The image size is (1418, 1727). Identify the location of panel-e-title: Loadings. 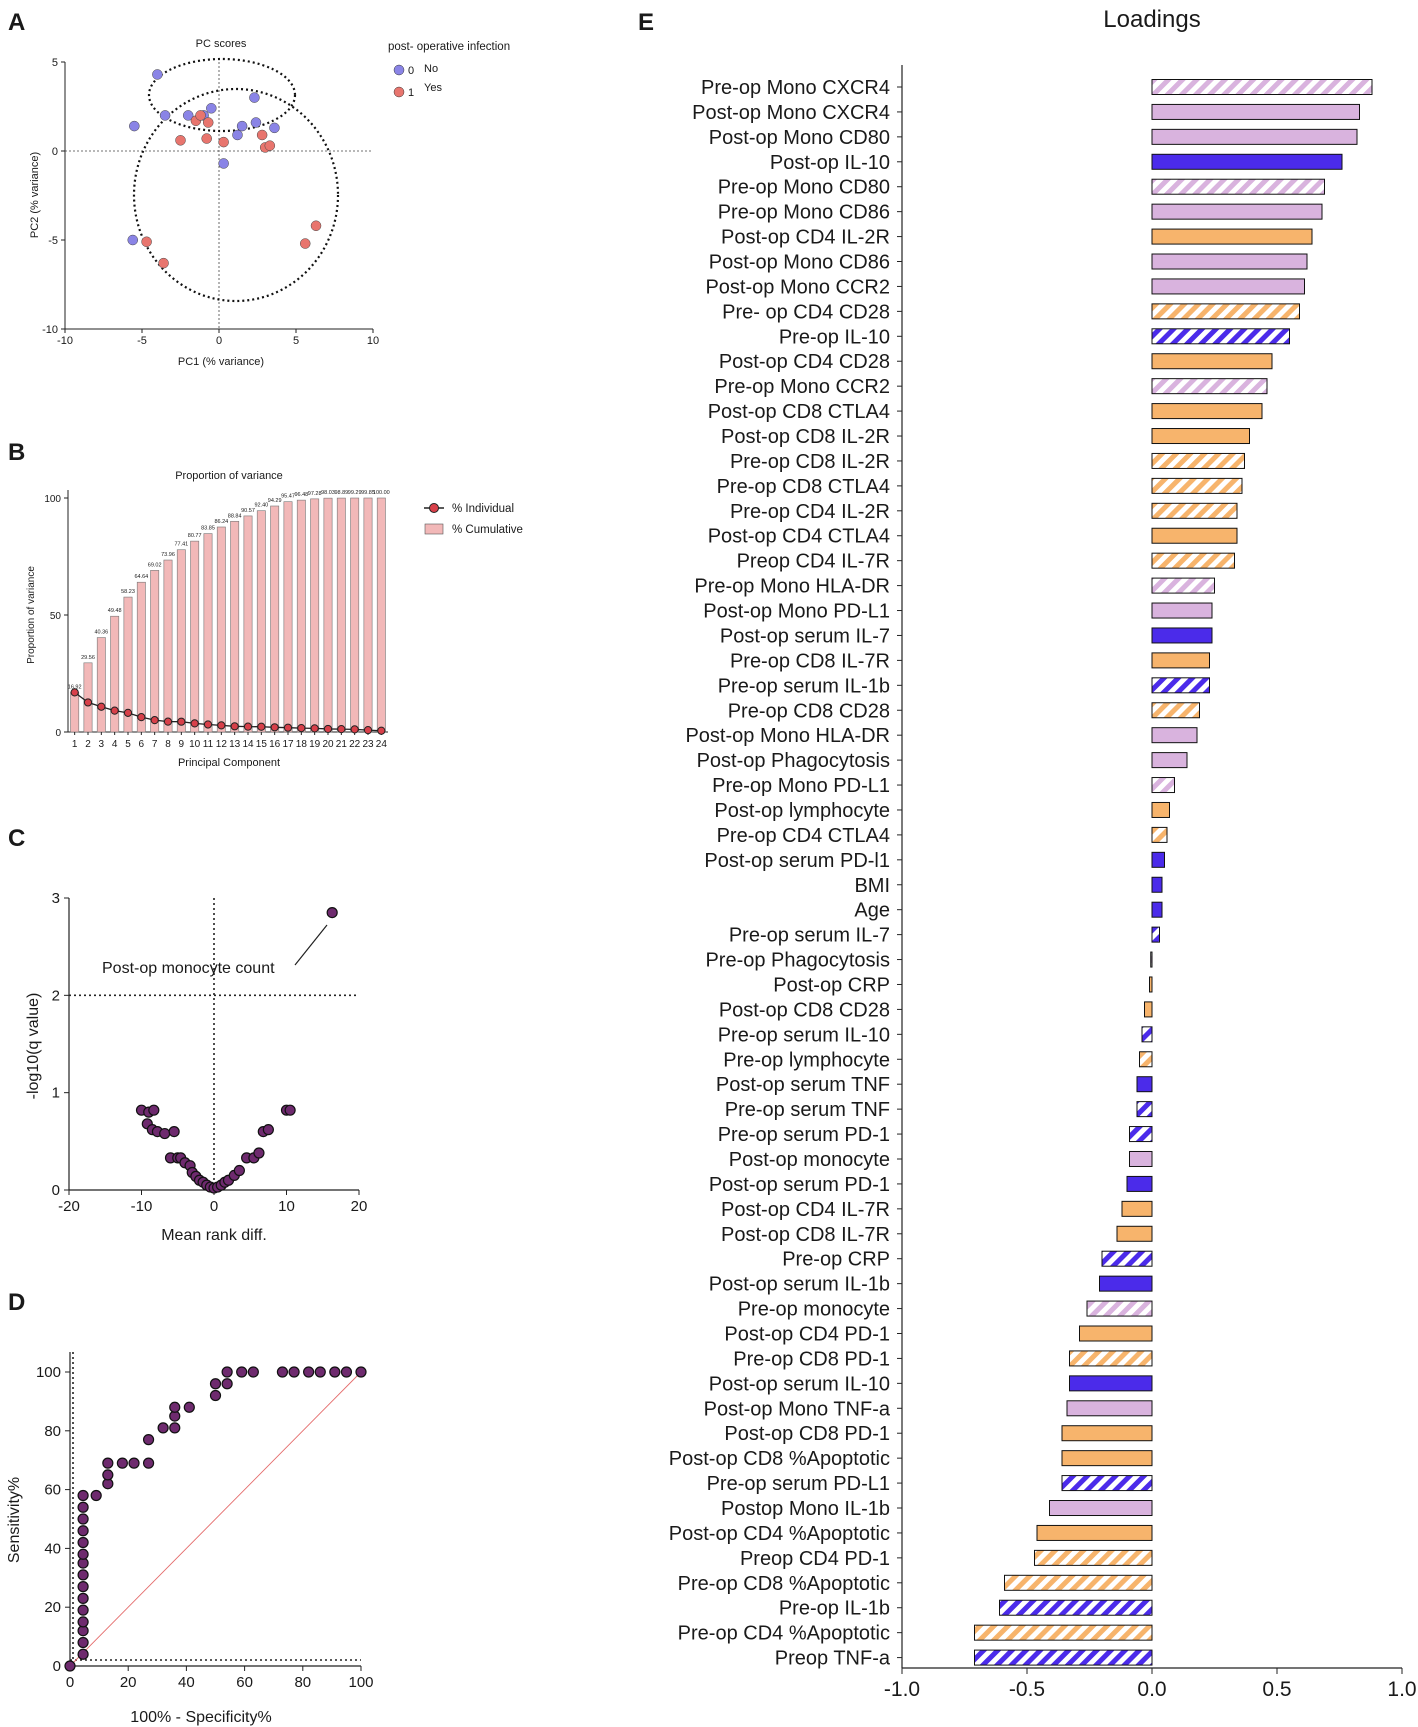
(1151, 19).